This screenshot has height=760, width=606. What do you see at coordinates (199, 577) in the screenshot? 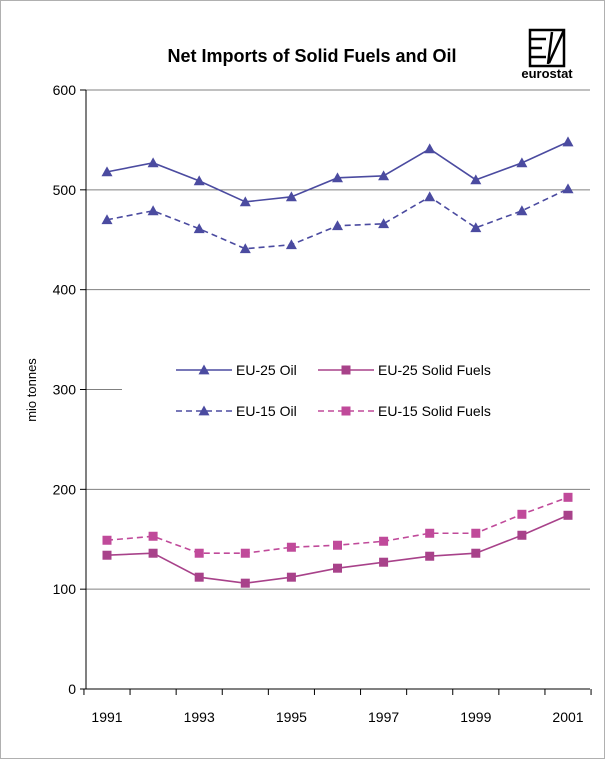
I see `data-point-1-1993` at bounding box center [199, 577].